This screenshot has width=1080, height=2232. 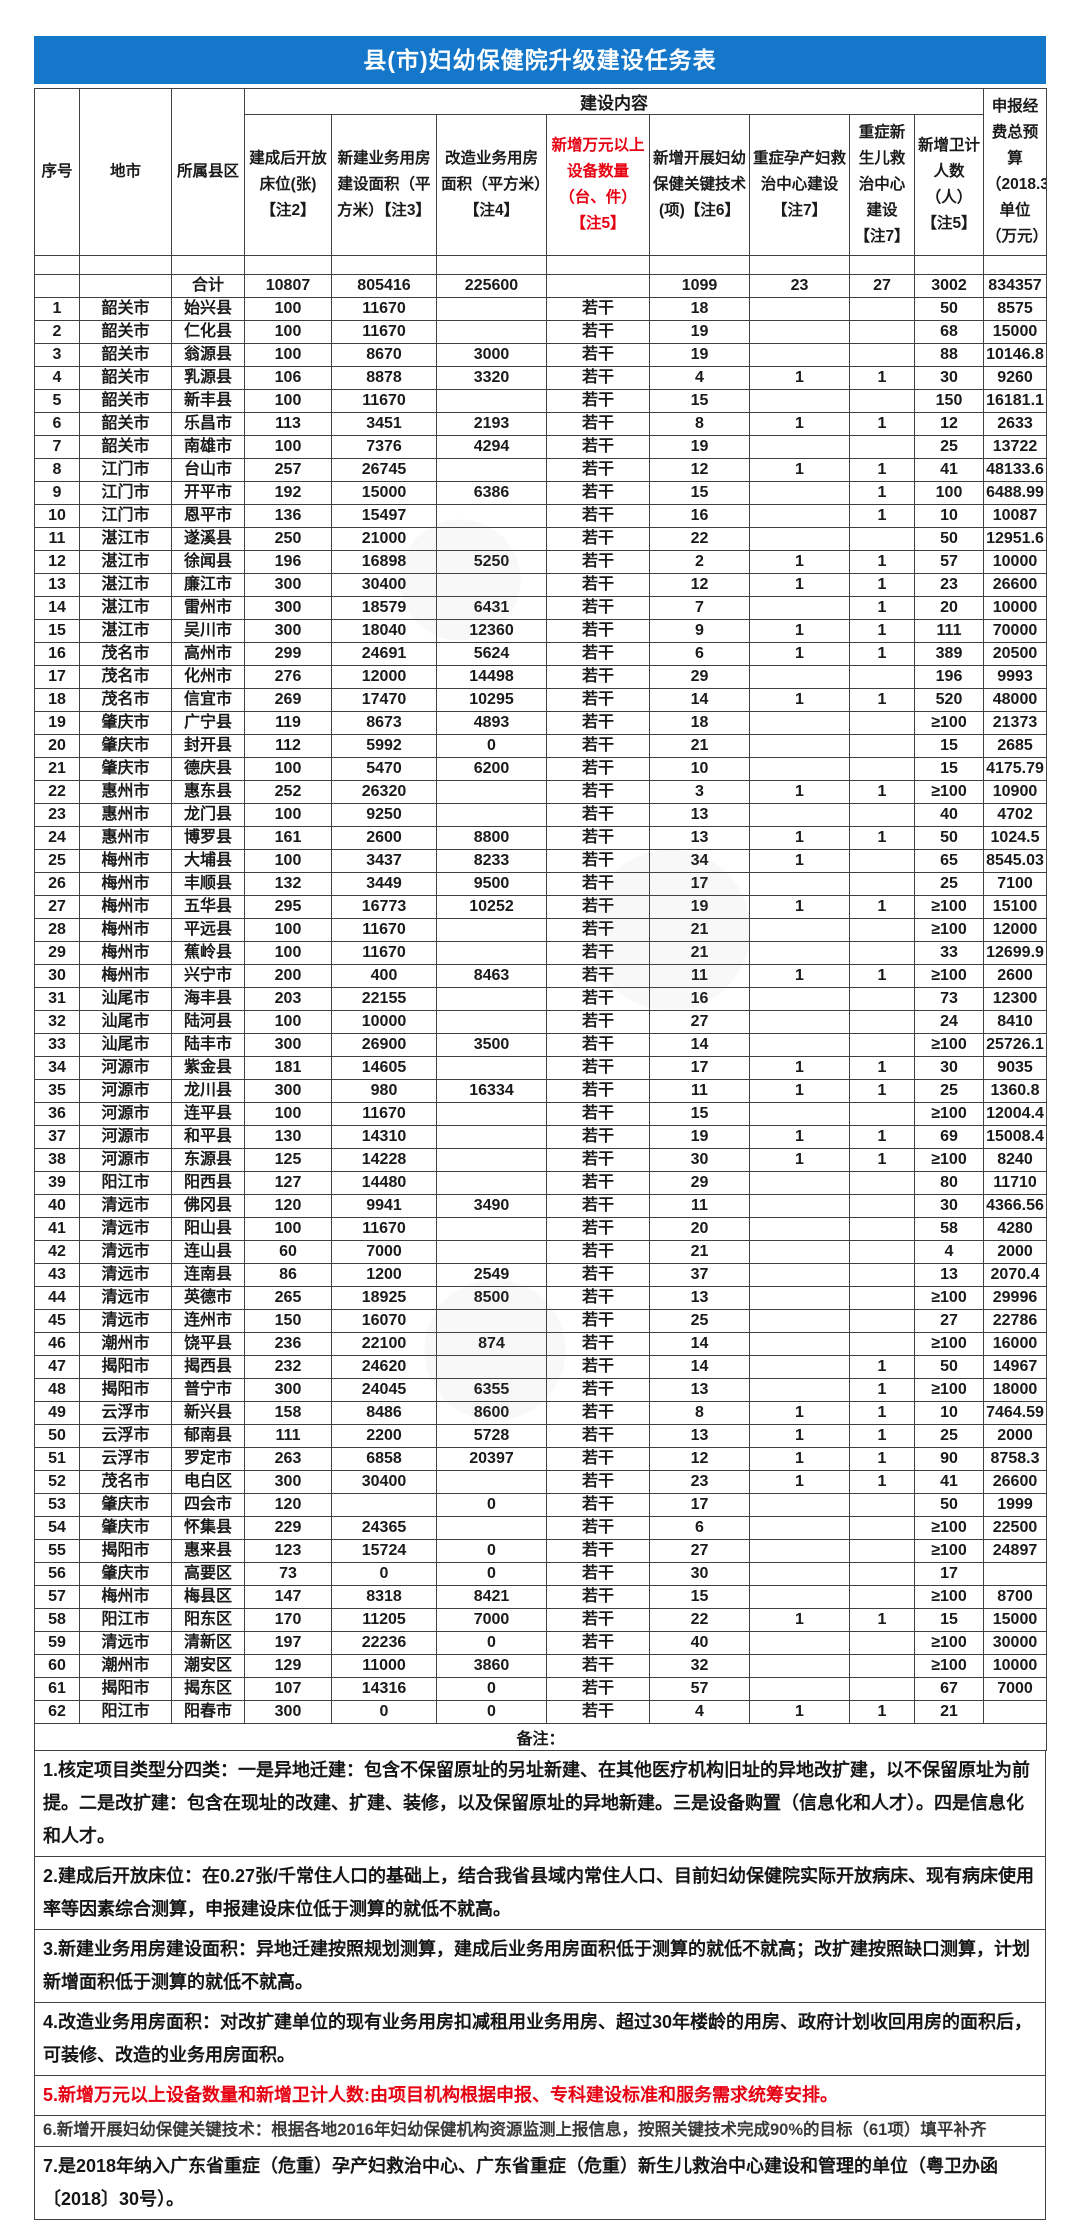 What do you see at coordinates (699, 608) in the screenshot?
I see `cell: 7` at bounding box center [699, 608].